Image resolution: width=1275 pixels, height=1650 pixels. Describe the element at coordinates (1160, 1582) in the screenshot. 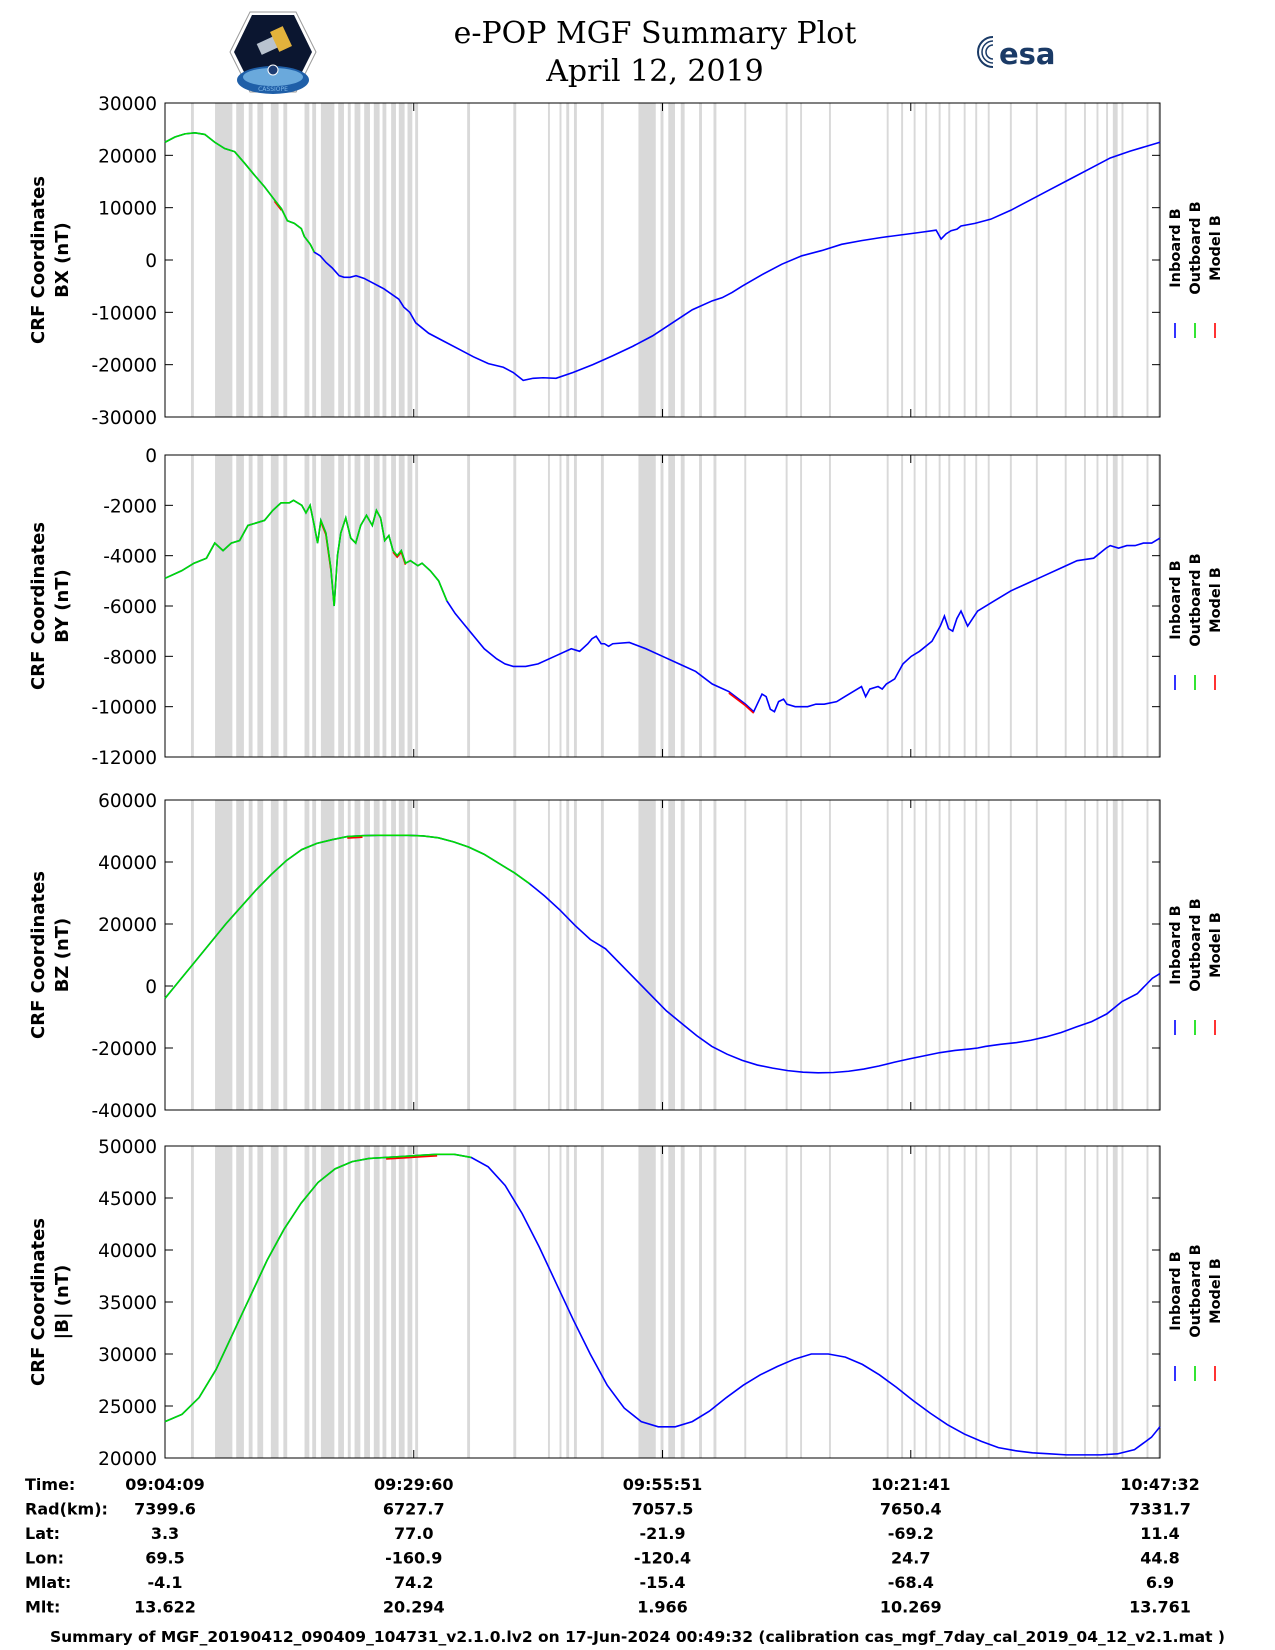

I see `ephemeris-value: 6.9` at that location.